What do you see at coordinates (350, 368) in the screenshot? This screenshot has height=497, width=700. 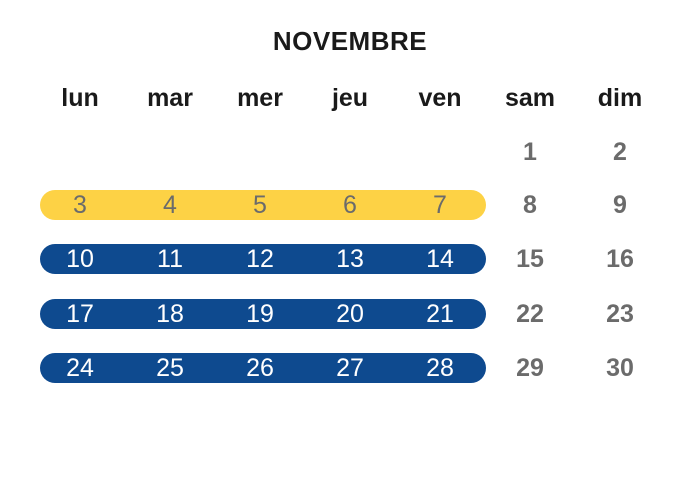 I see `calendar-day: 27` at bounding box center [350, 368].